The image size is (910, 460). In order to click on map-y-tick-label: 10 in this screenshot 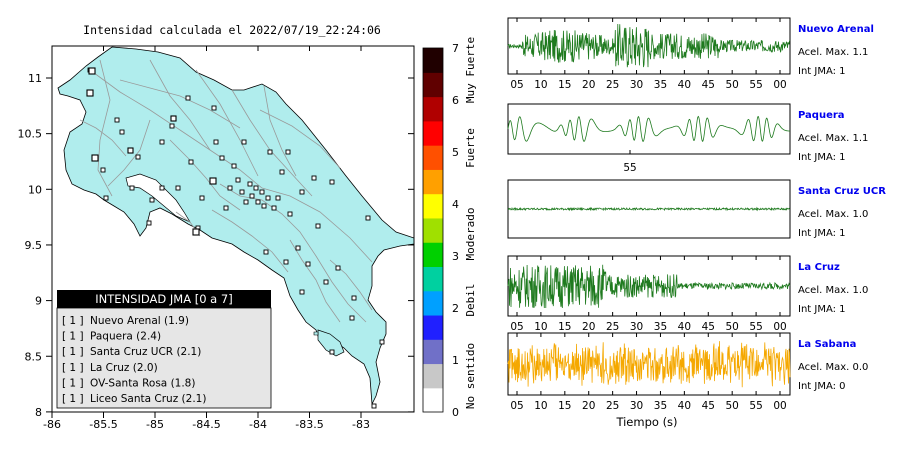, I will do `click(35, 189)`.